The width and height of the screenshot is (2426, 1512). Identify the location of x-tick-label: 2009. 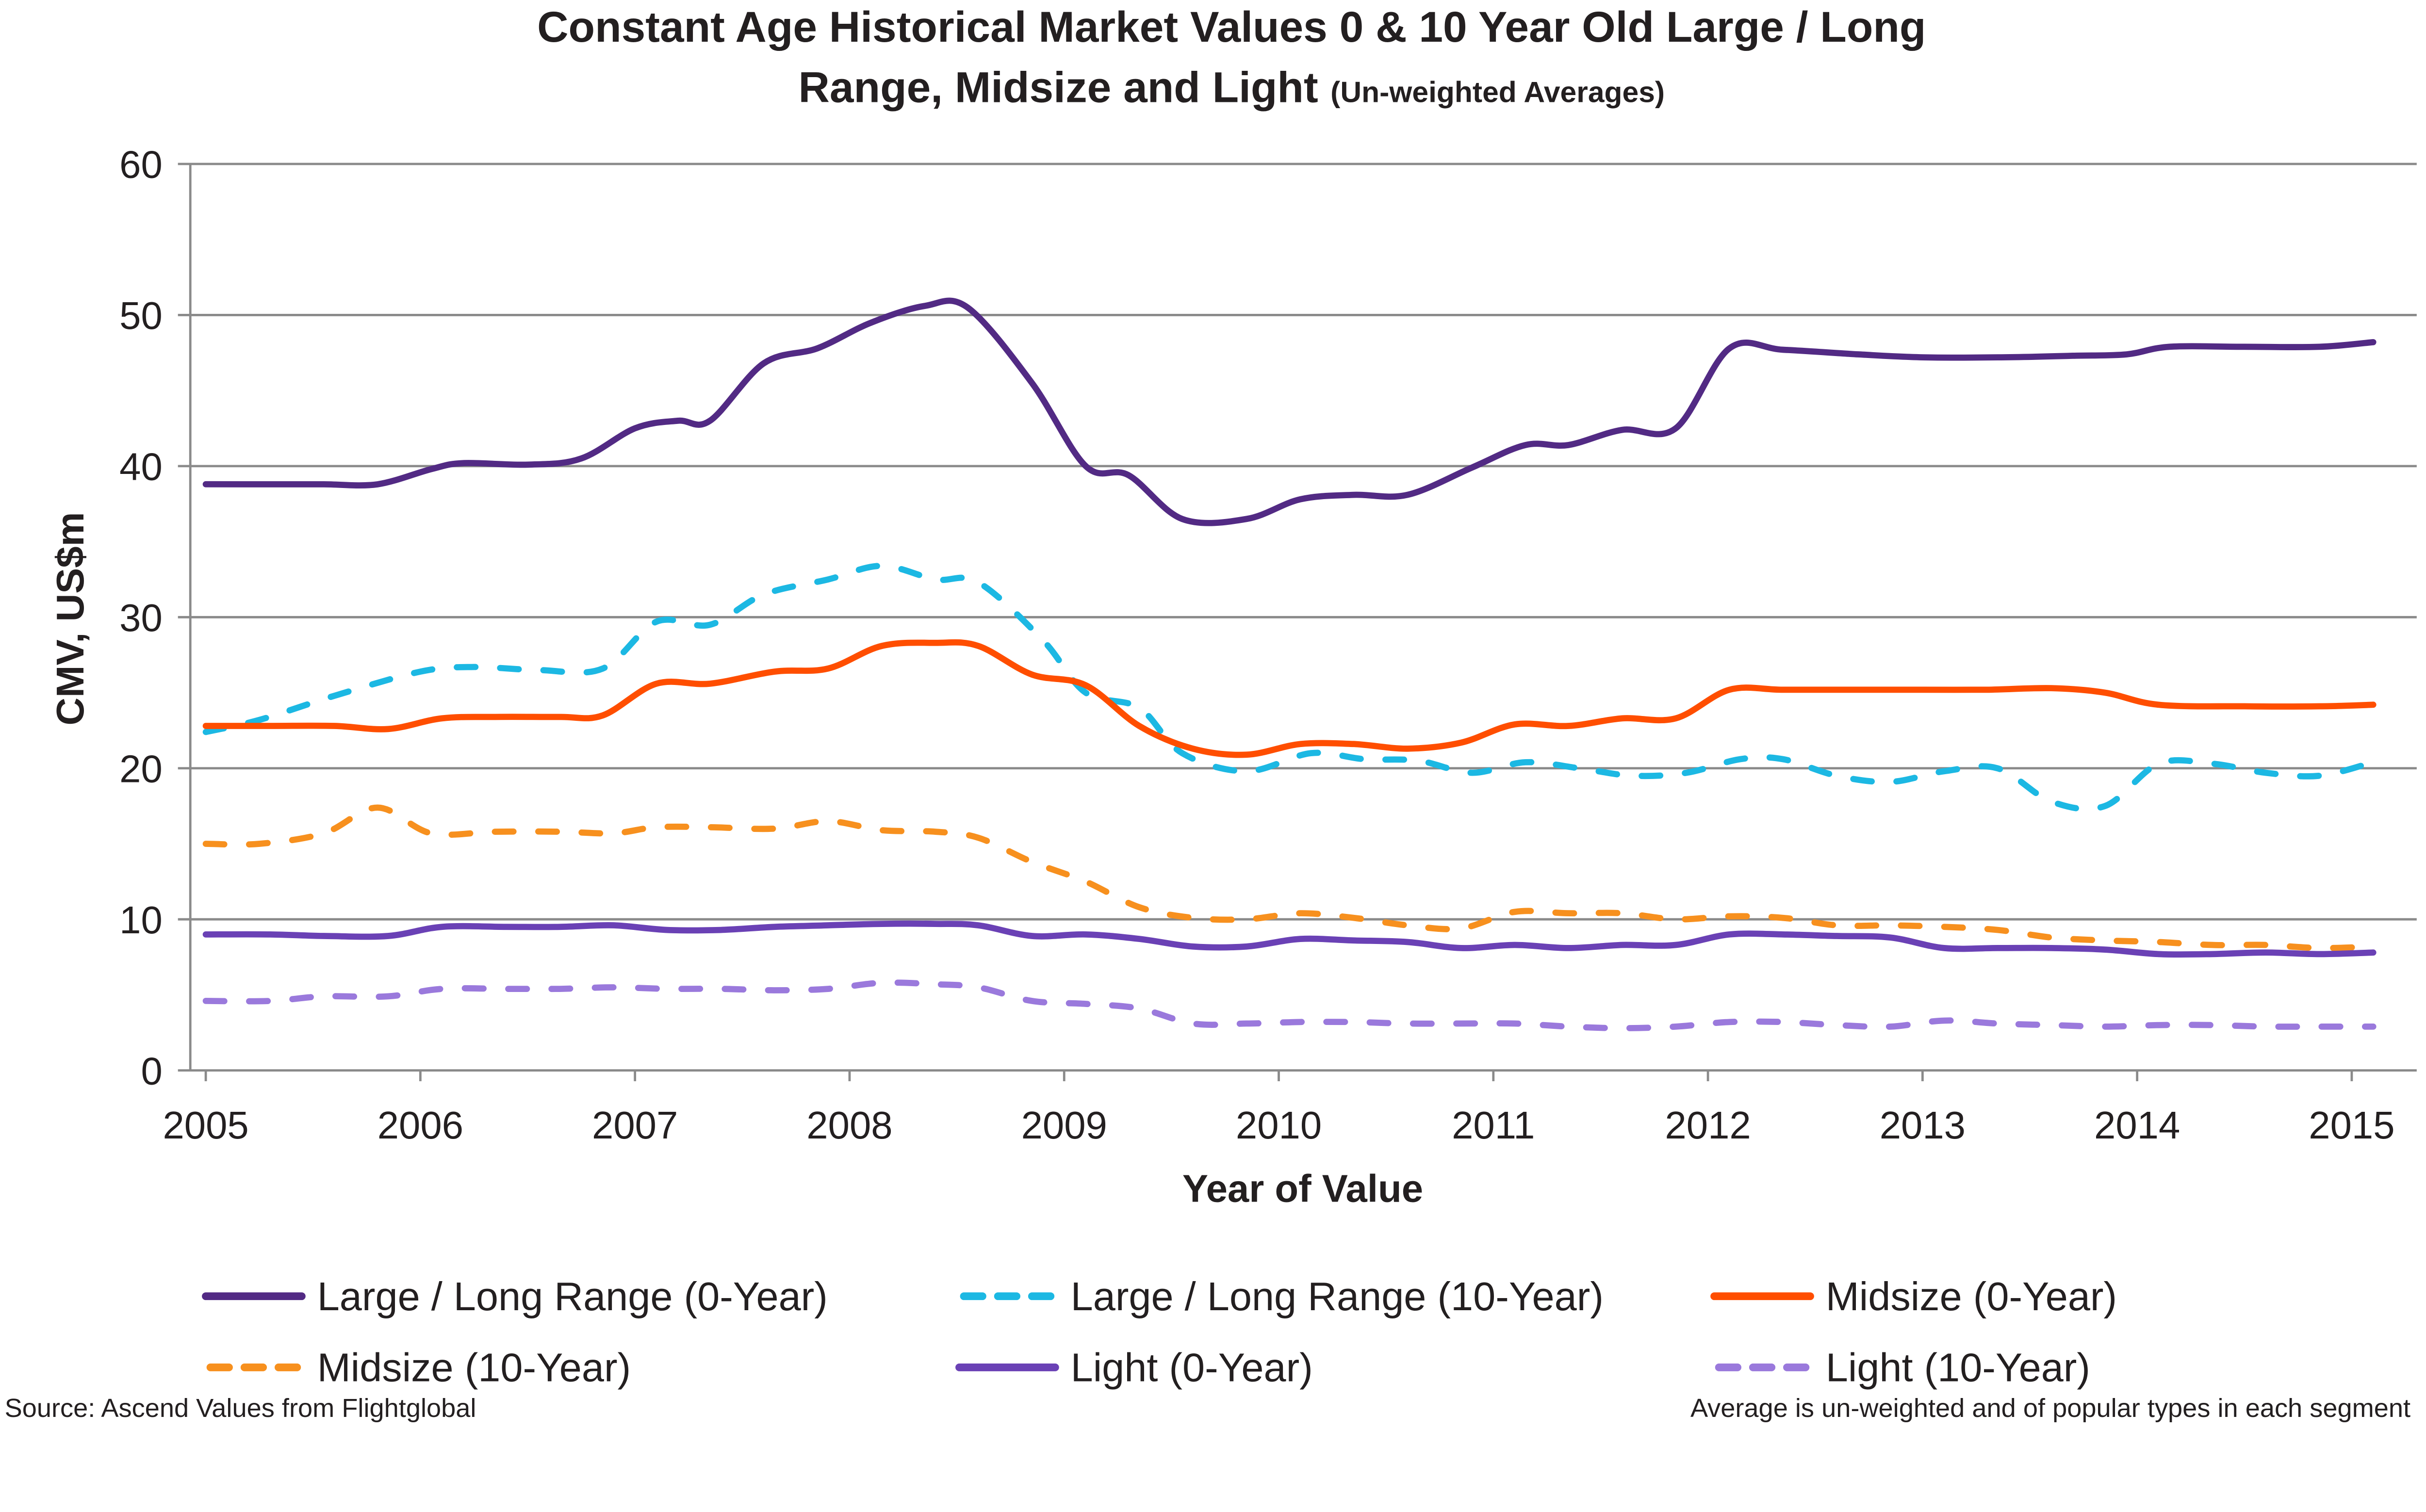
(1064, 1125).